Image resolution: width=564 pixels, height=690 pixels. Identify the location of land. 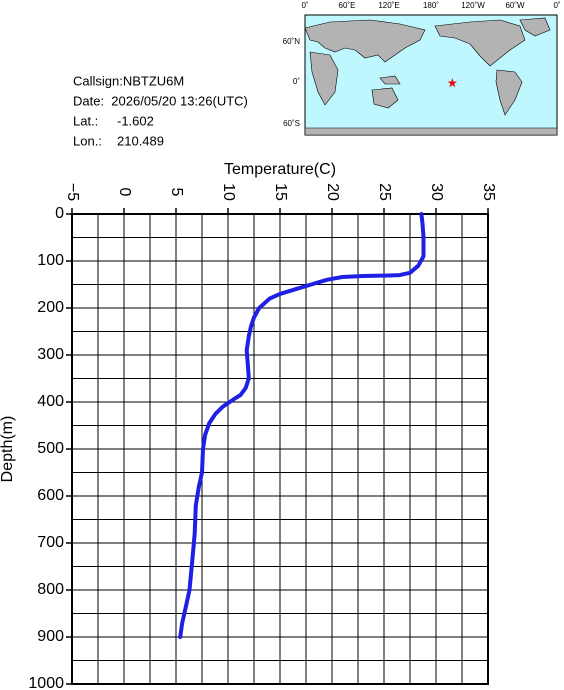
(431, 76).